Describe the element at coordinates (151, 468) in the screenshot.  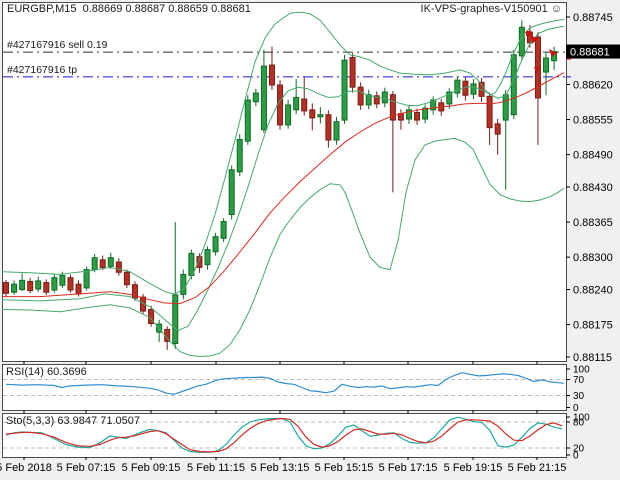
I see `time-axis-label: 5 Feb 09:15` at that location.